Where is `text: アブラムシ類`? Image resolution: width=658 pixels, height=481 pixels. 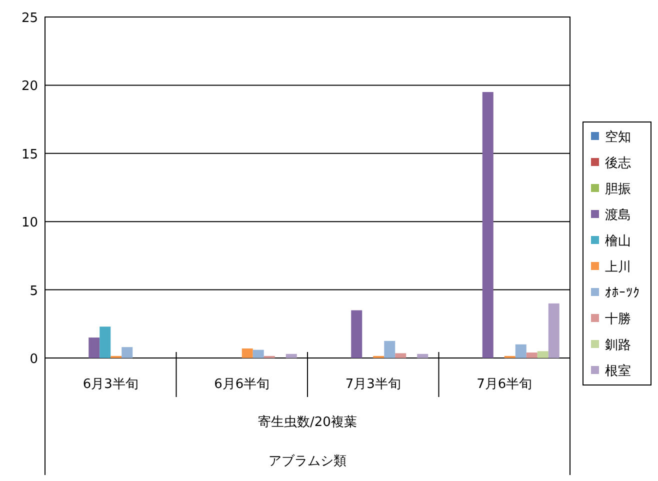 text: アブラムシ類 is located at coordinates (307, 461).